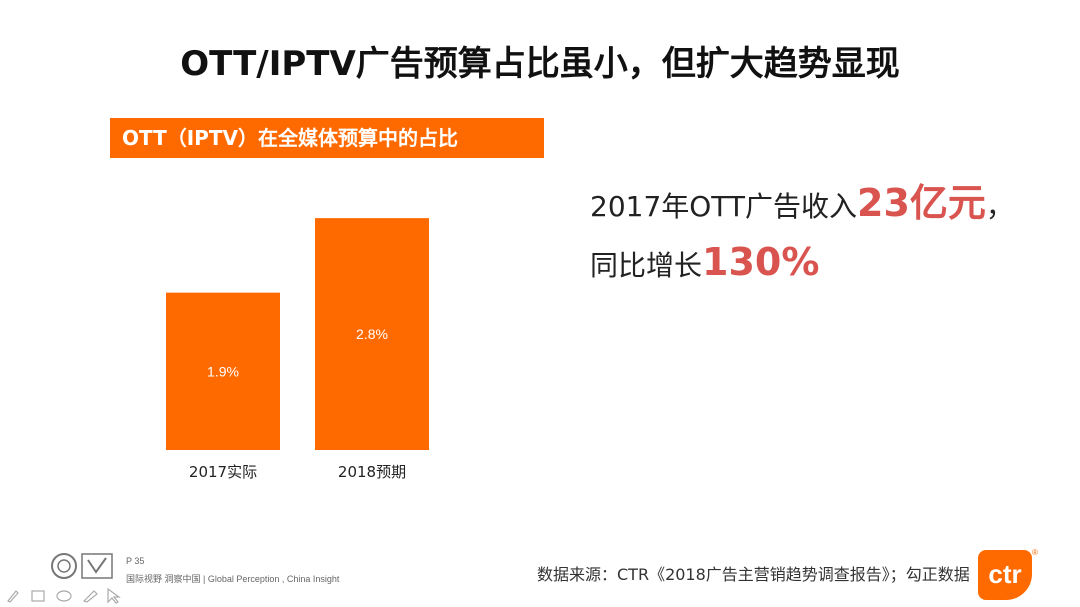 The height and width of the screenshot is (607, 1080). Describe the element at coordinates (90, 596) in the screenshot. I see `pen-icon` at that location.